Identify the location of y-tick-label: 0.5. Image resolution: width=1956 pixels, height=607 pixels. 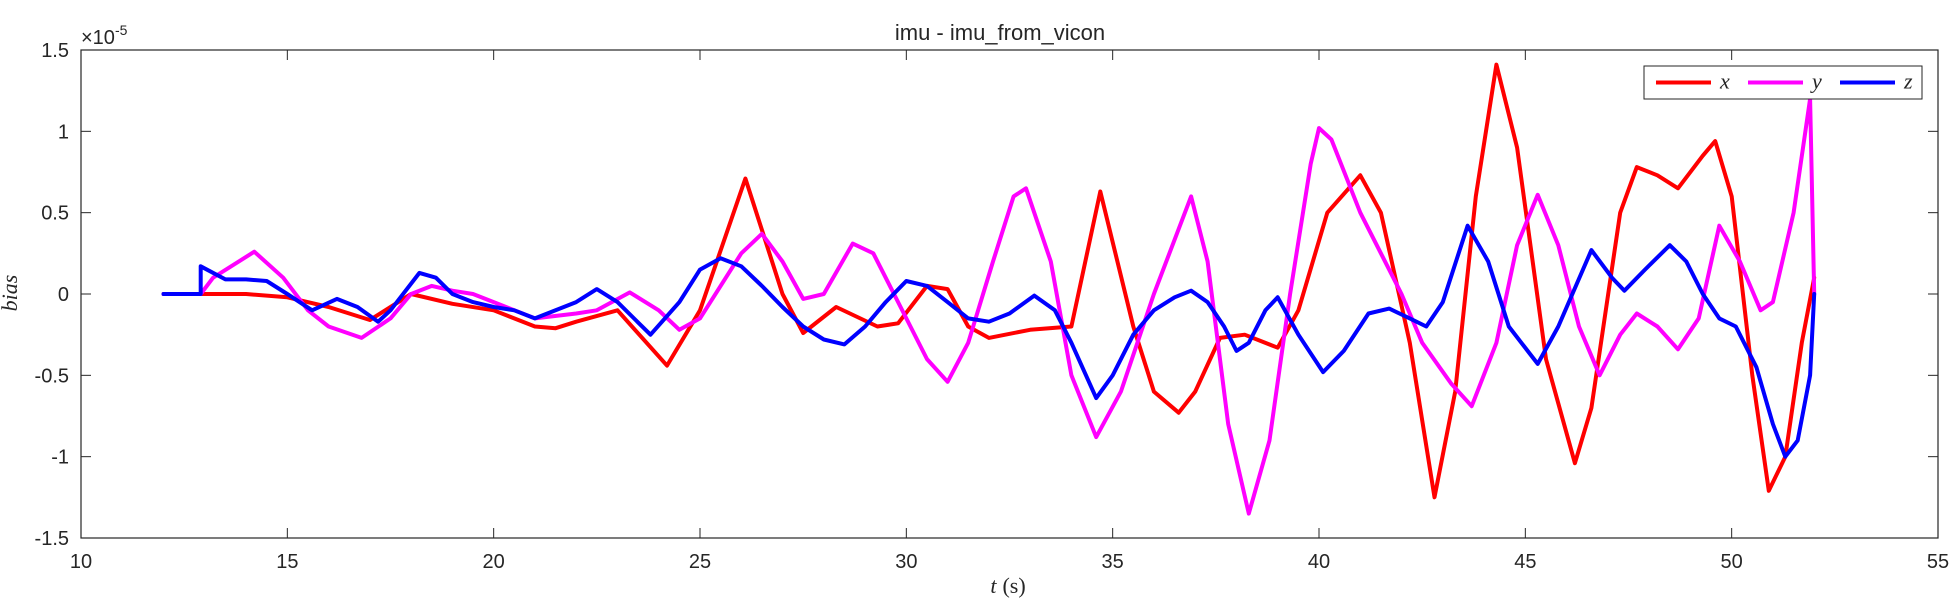
(55, 214).